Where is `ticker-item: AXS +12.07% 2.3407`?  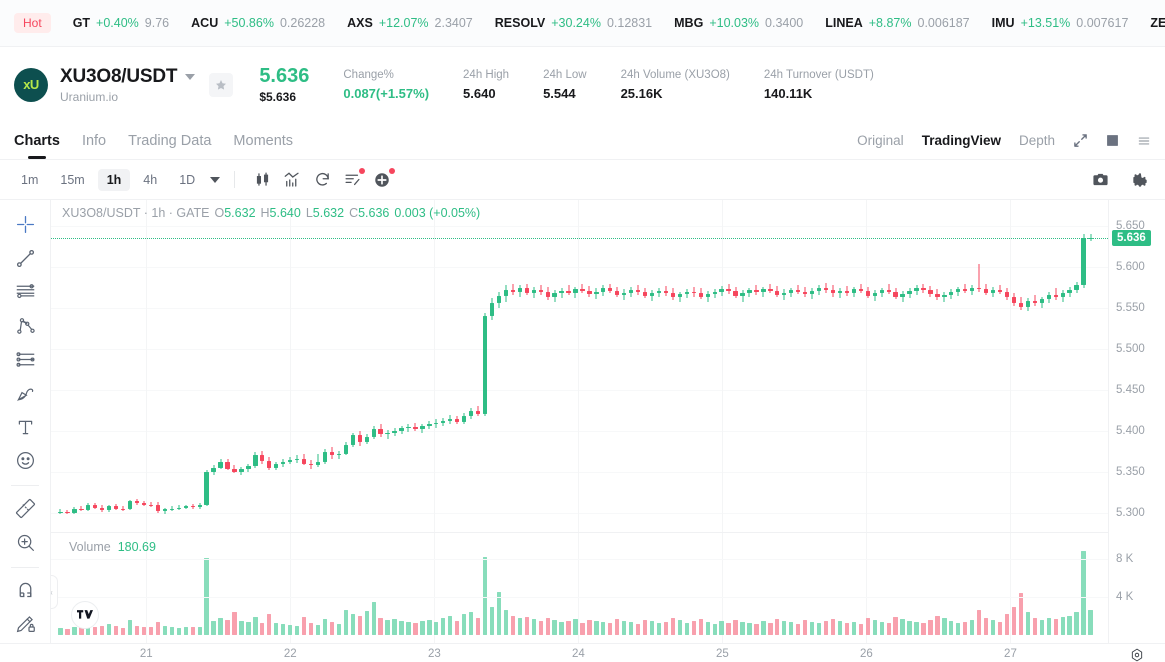 ticker-item: AXS +12.07% 2.3407 is located at coordinates (410, 23).